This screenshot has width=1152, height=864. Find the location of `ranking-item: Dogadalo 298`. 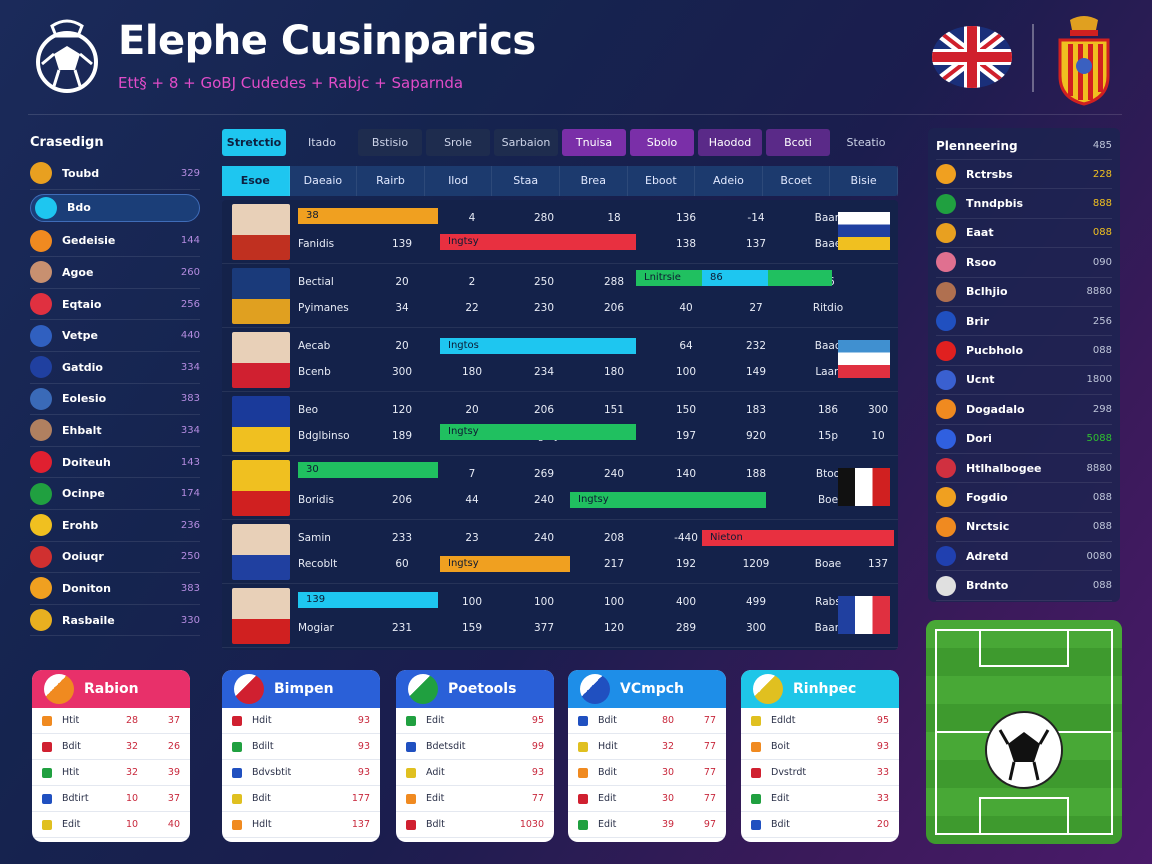

ranking-item: Dogadalo 298 is located at coordinates (1024, 410).